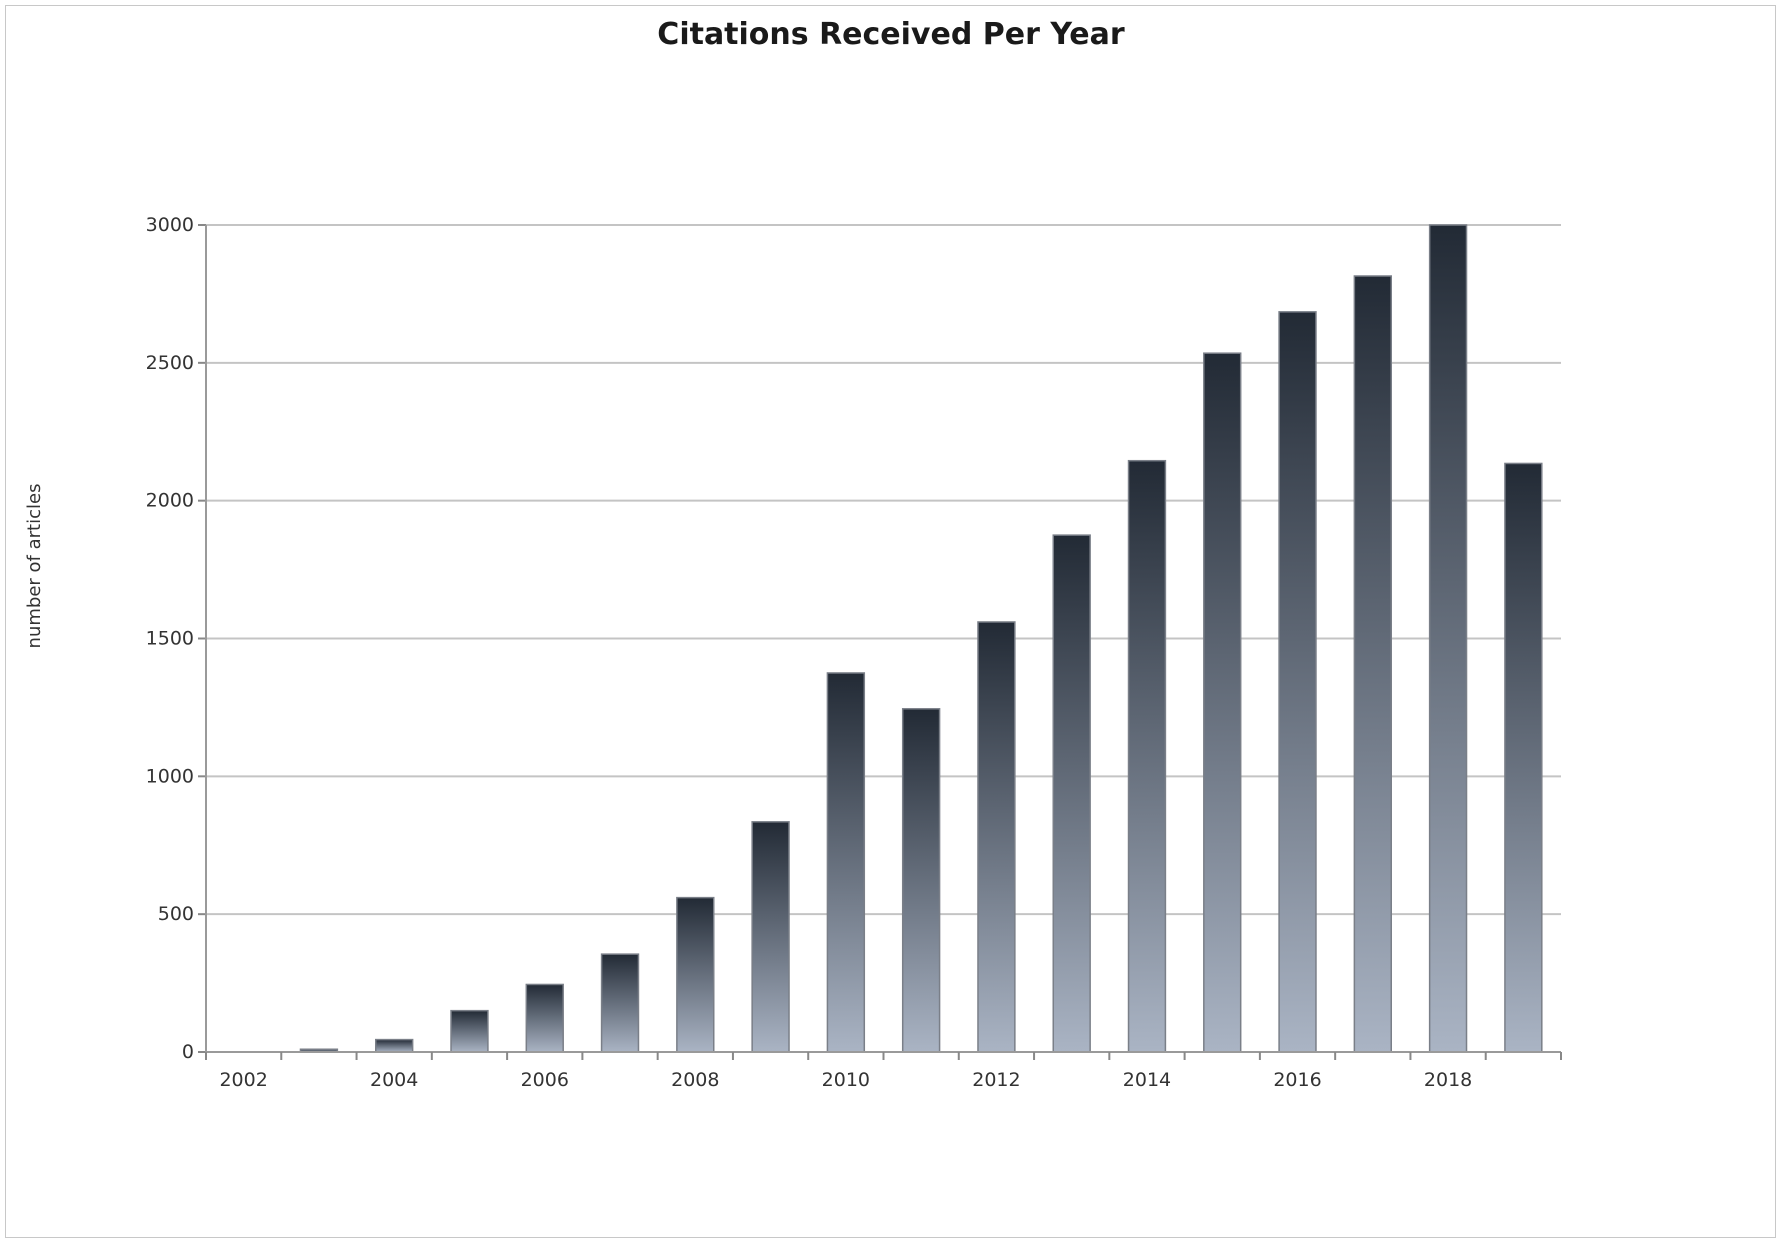 This screenshot has width=1781, height=1243. What do you see at coordinates (170, 639) in the screenshot?
I see `y-tick-label: 1500` at bounding box center [170, 639].